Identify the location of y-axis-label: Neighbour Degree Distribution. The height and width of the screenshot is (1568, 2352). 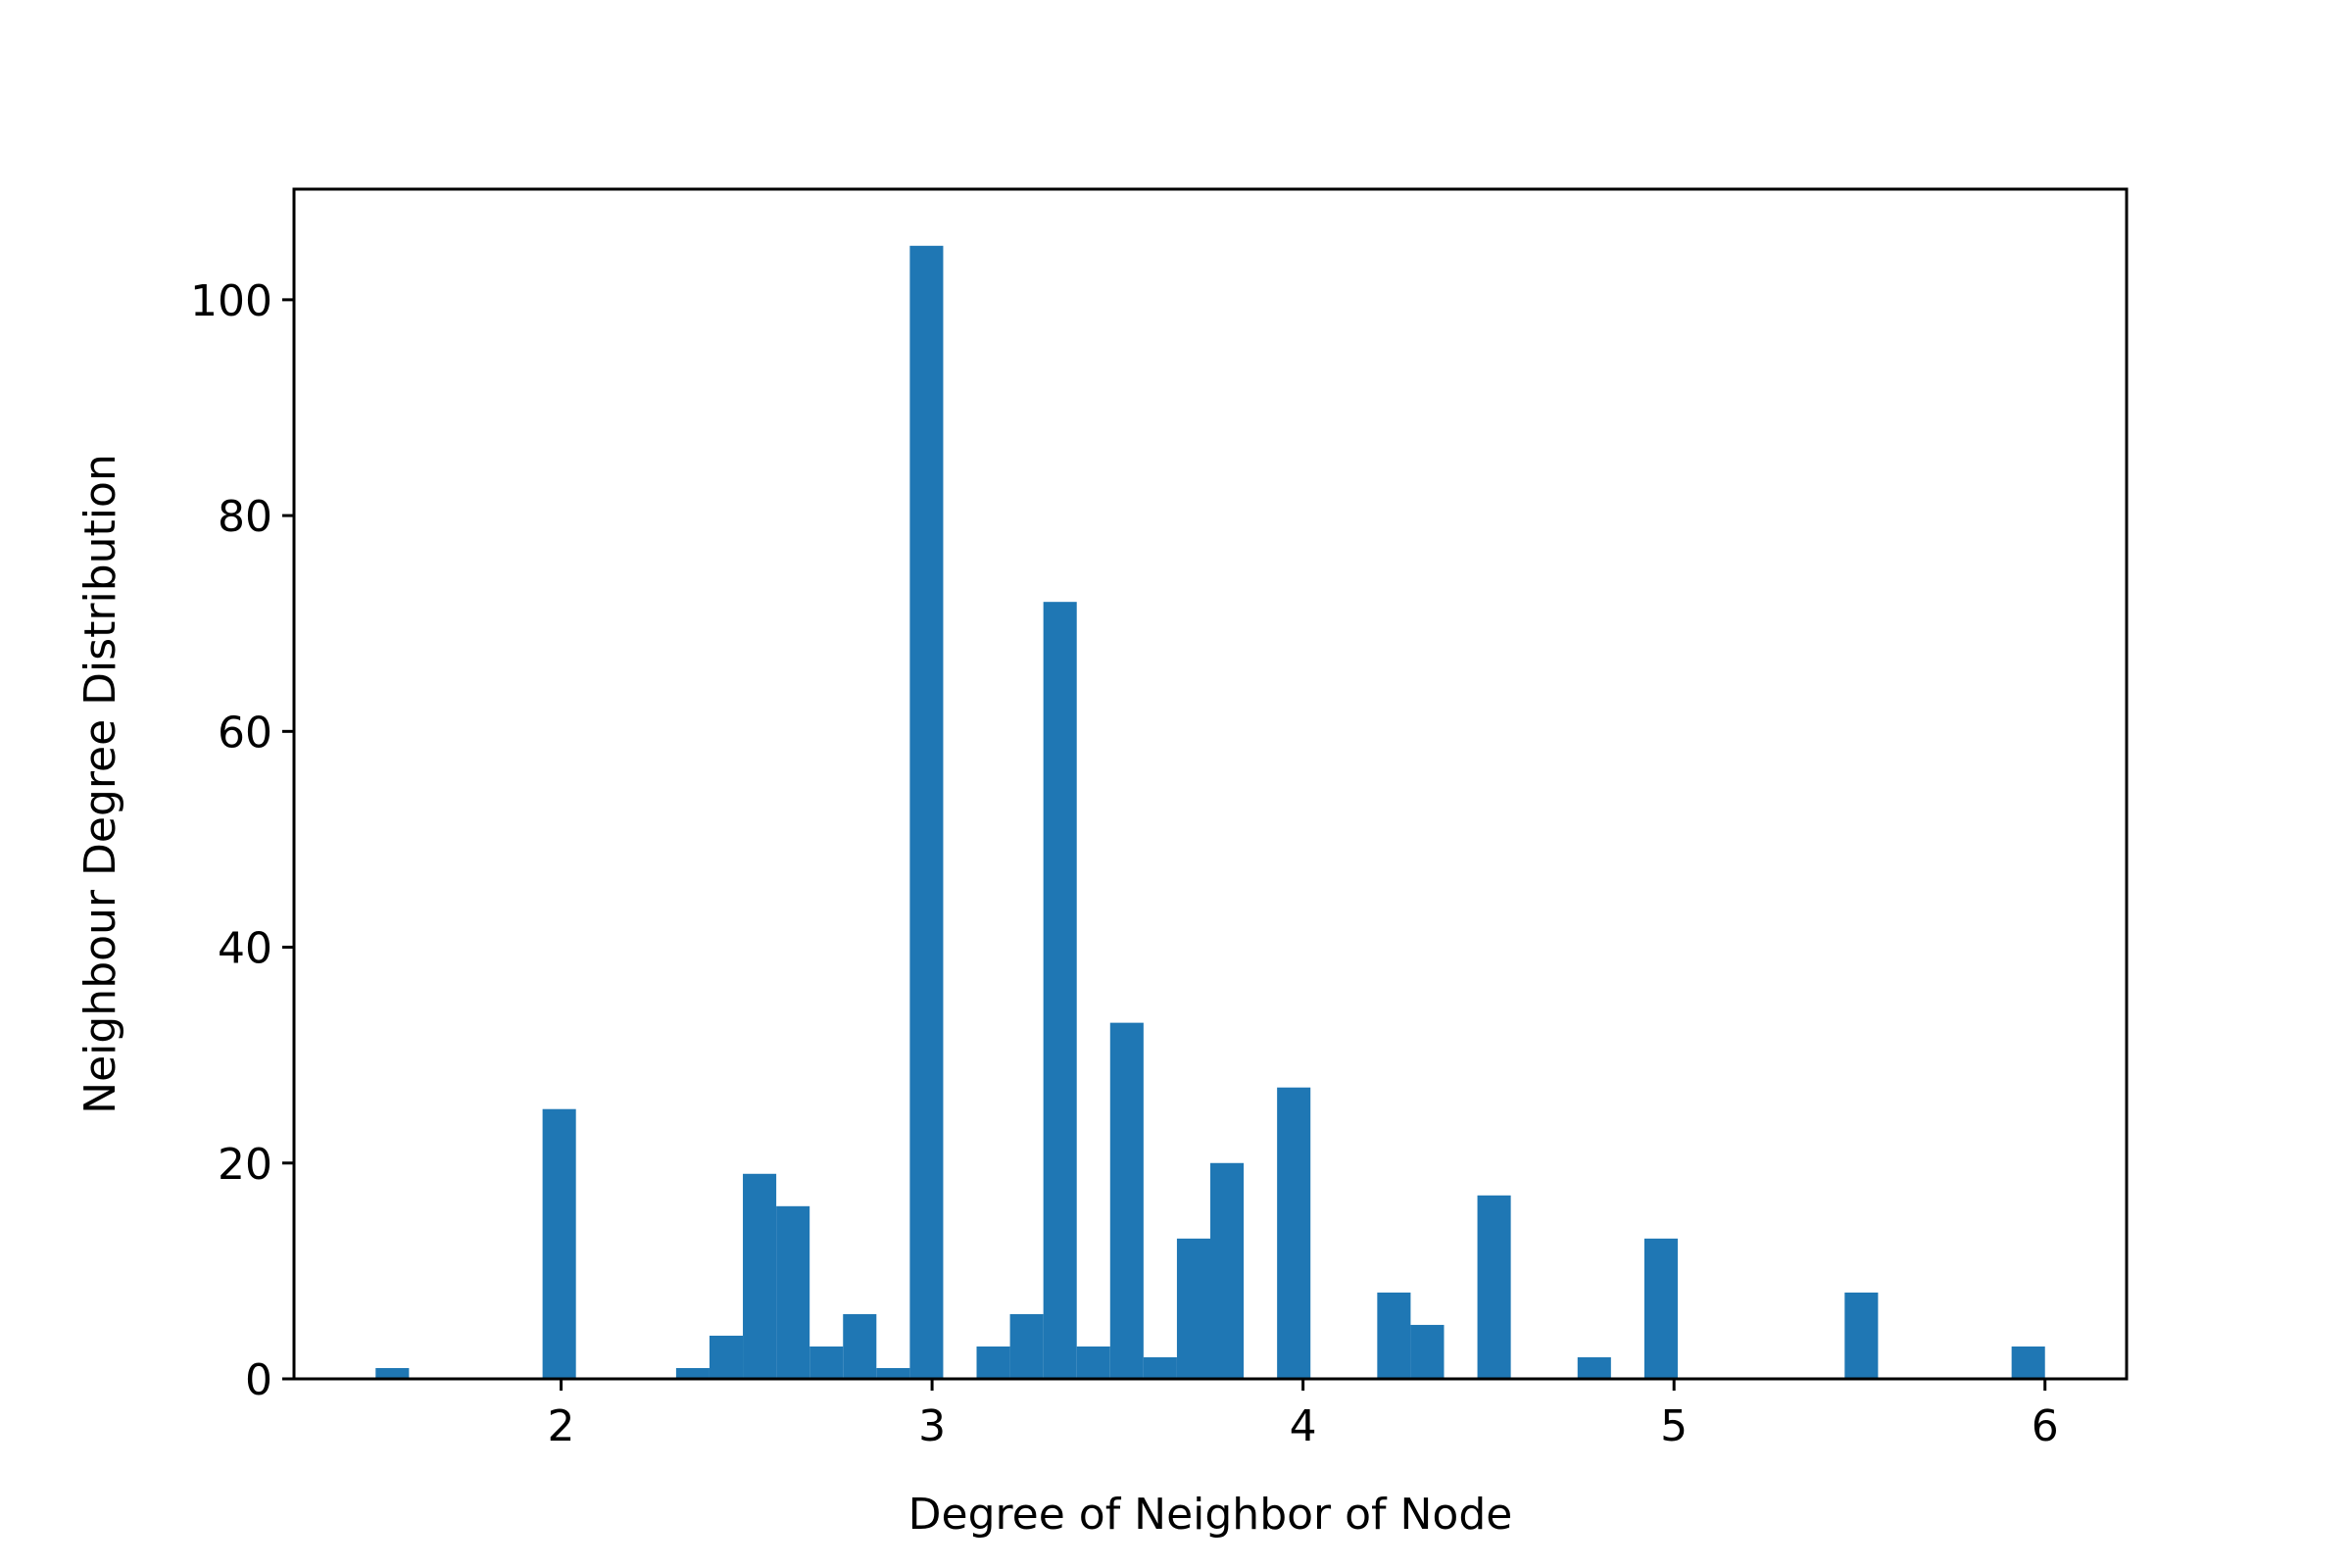
(100, 784).